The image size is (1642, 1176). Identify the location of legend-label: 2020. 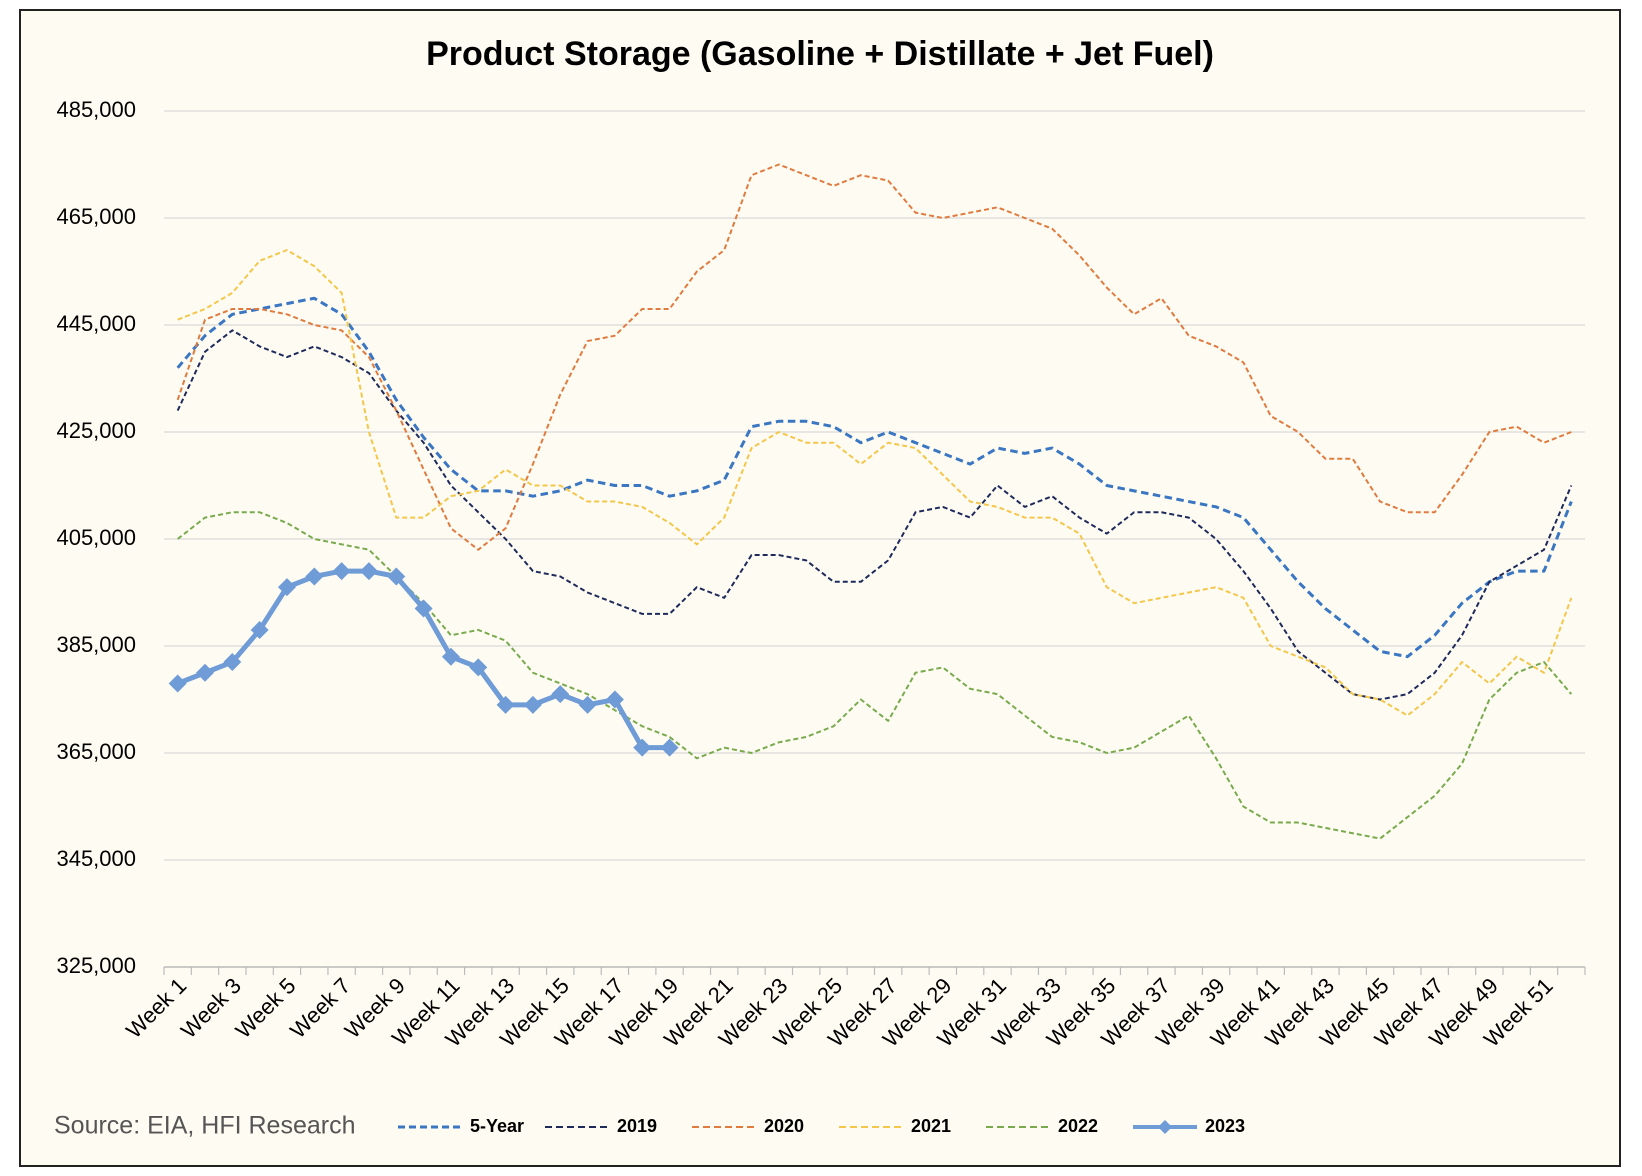
(784, 1126).